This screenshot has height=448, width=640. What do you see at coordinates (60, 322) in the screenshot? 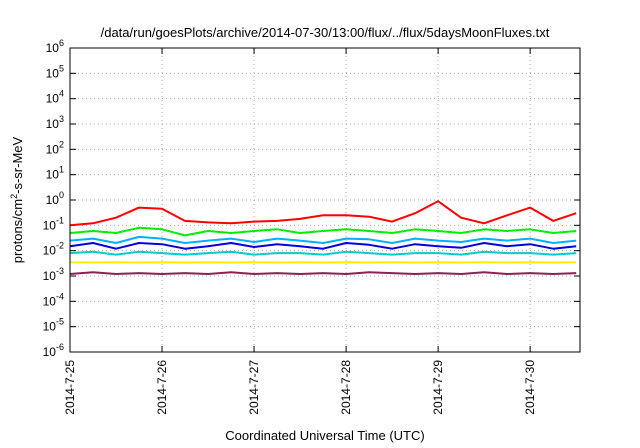
I see `y-tick-exponent: -5` at bounding box center [60, 322].